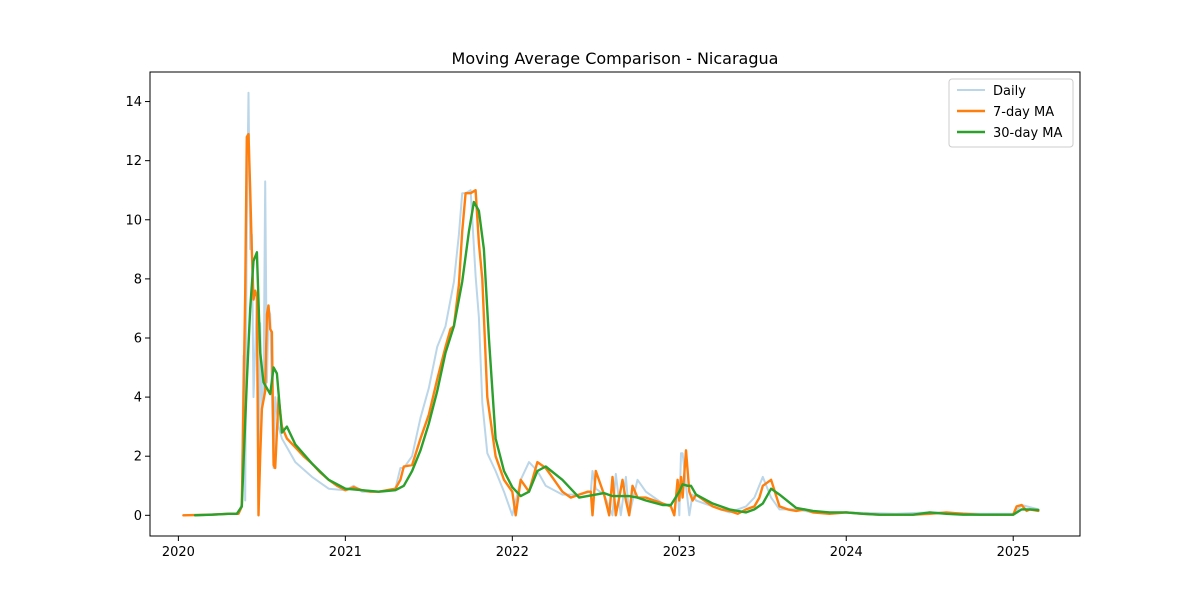 The width and height of the screenshot is (1200, 600). What do you see at coordinates (138, 338) in the screenshot?
I see `y-tick-label: 6` at bounding box center [138, 338].